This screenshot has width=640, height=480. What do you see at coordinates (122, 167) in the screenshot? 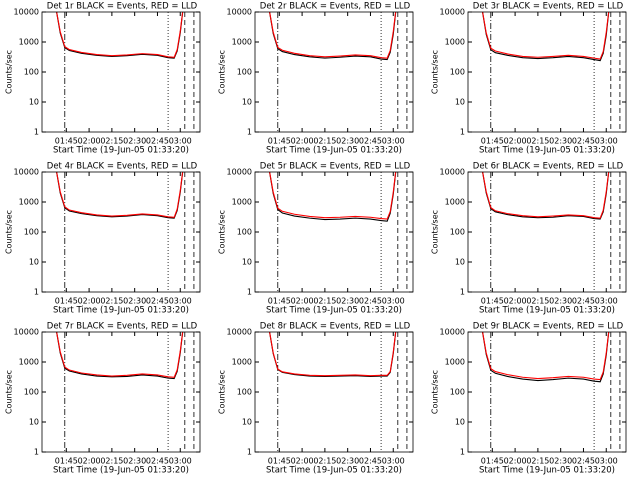
I see `chart-title: Det 4r BLACK = Events, RED = LLD` at bounding box center [122, 167].